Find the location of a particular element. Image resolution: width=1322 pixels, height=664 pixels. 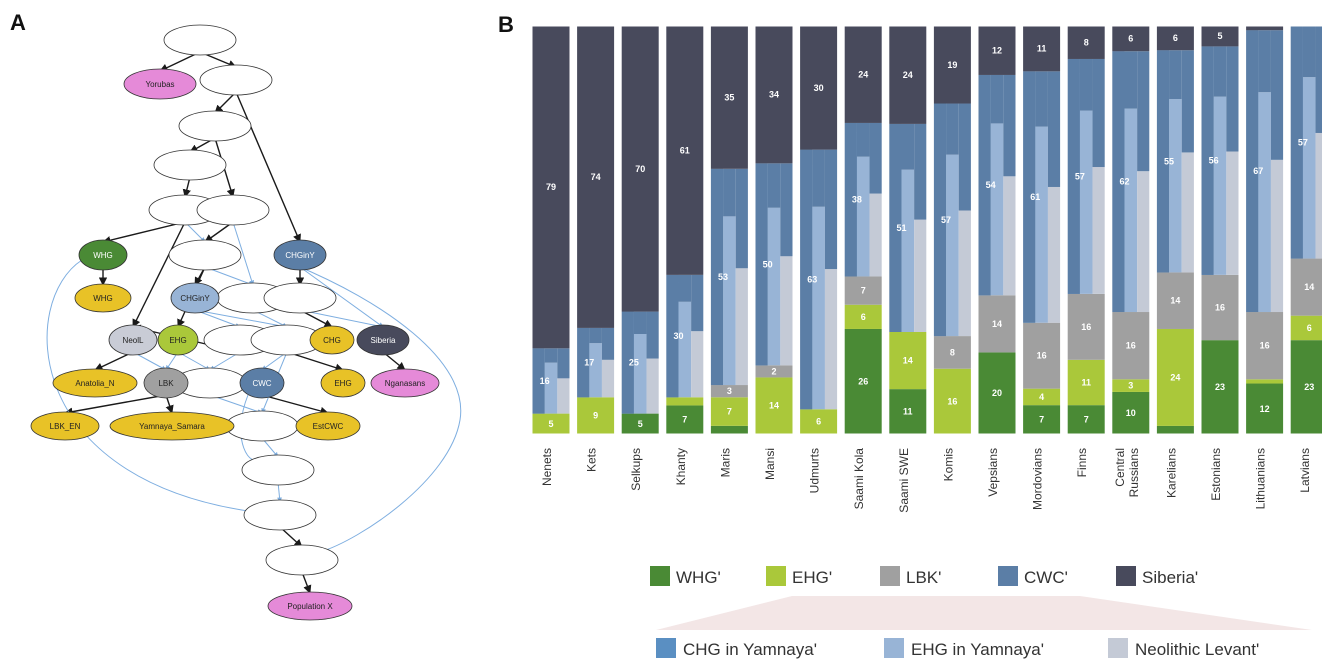

bar-value-label: 17 is located at coordinates (589, 363).